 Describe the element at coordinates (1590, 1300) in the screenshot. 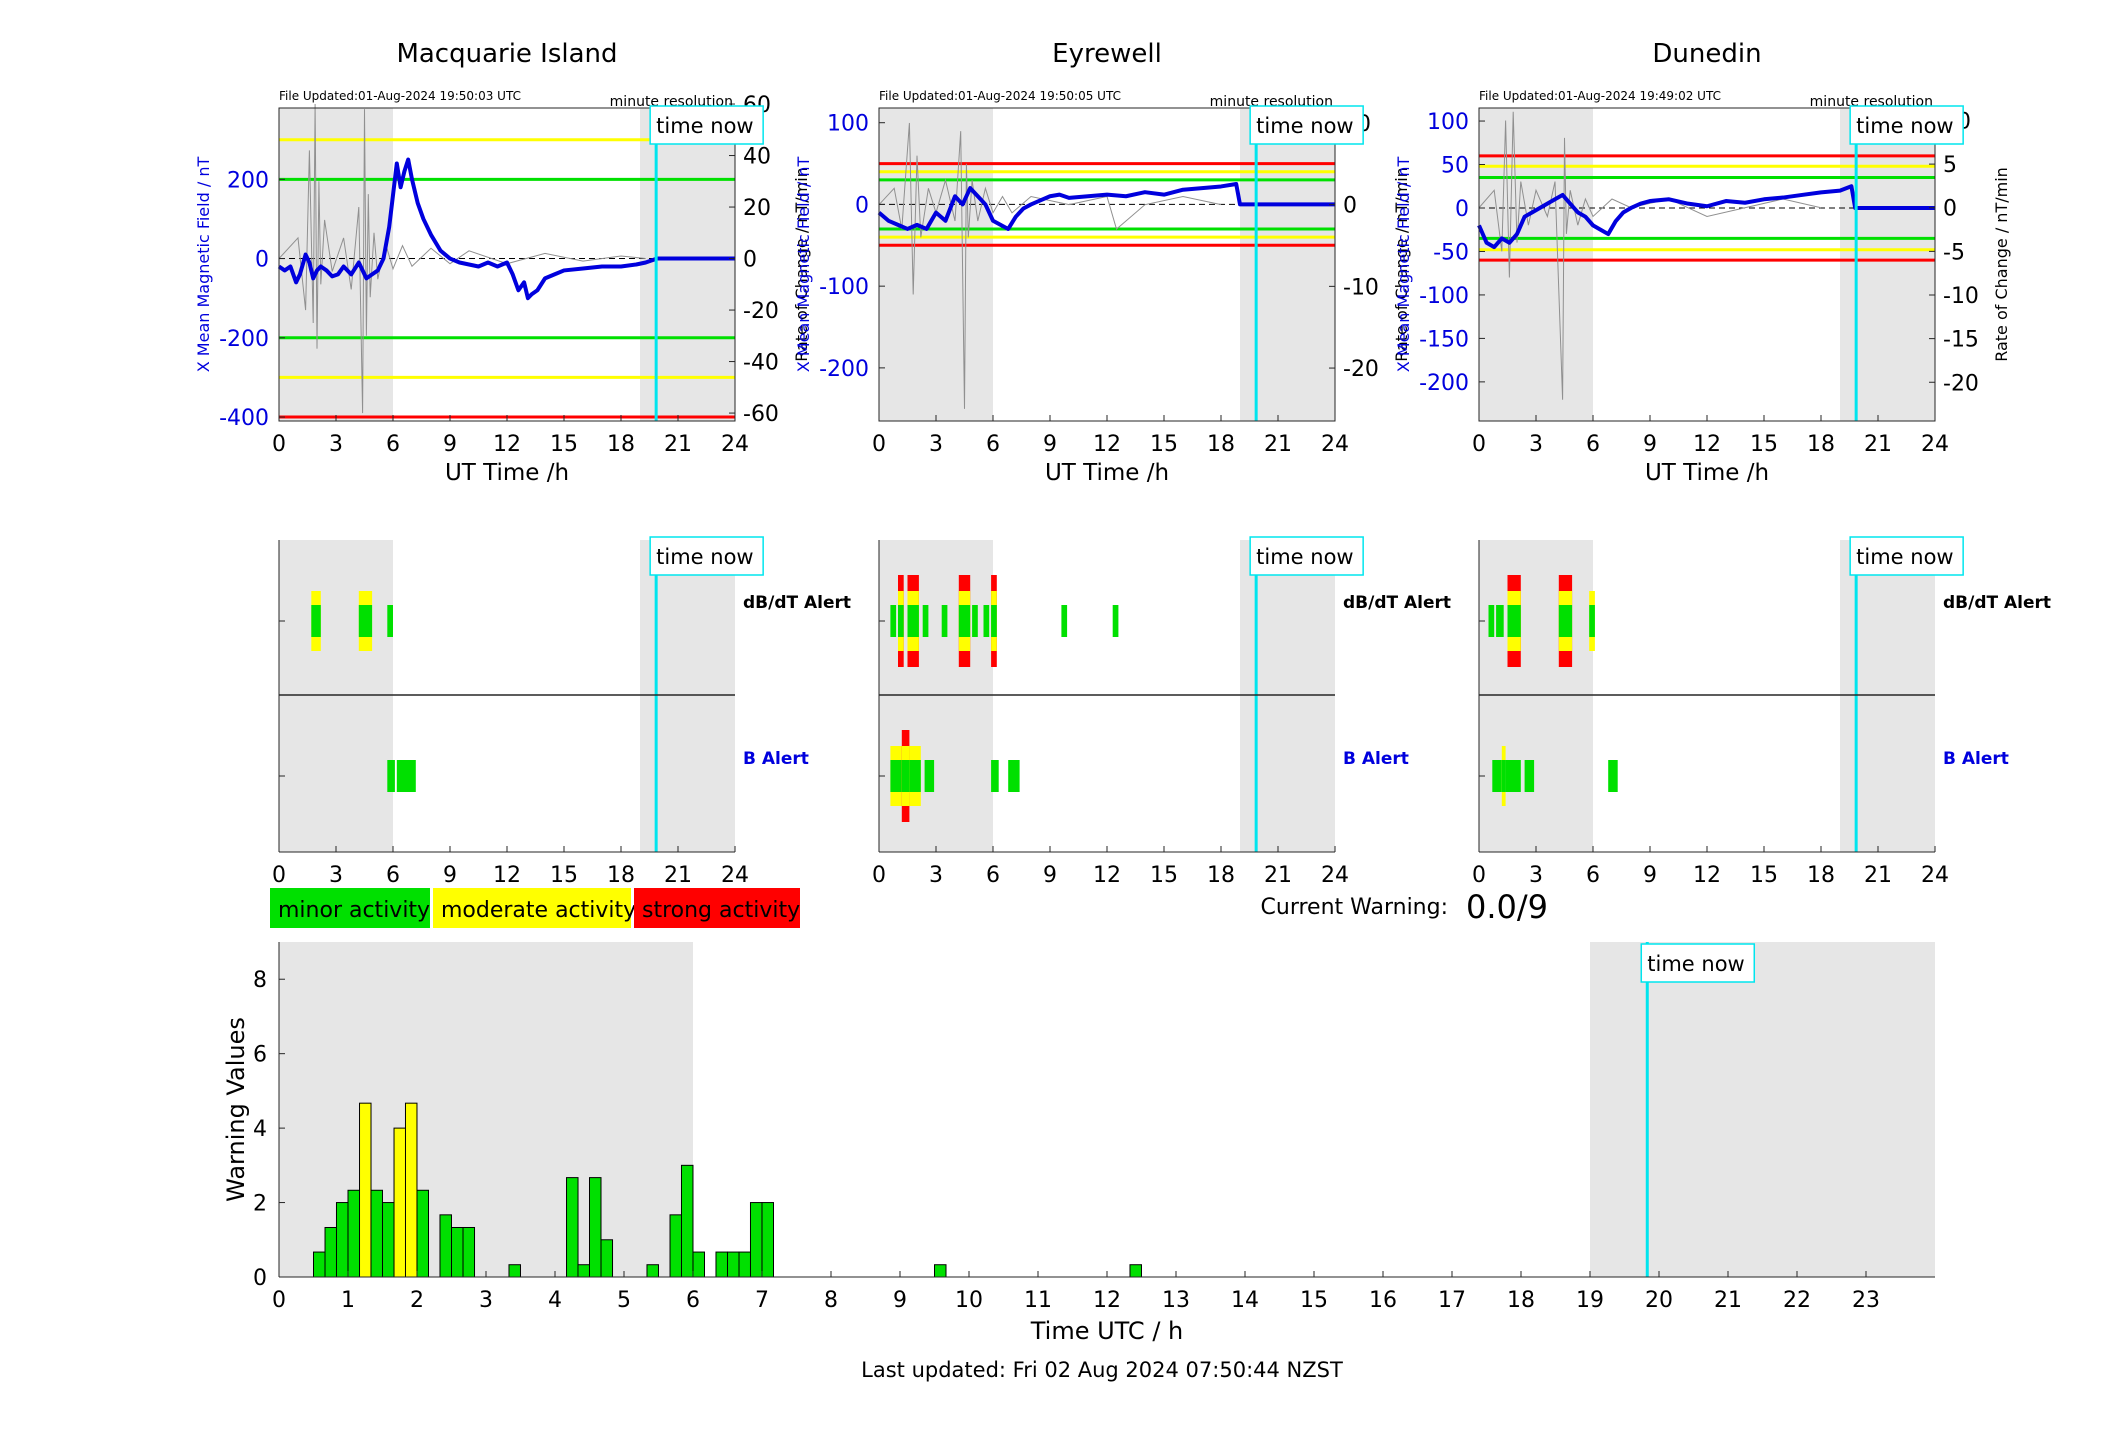

I see `x-tick-label: 19` at that location.